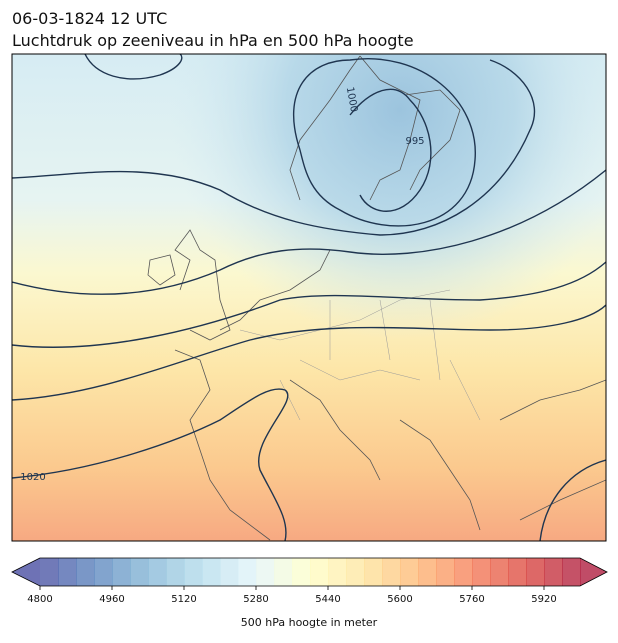 The height and width of the screenshot is (643, 618). What do you see at coordinates (360, 355) in the screenshot?
I see `country-border` at bounding box center [360, 355].